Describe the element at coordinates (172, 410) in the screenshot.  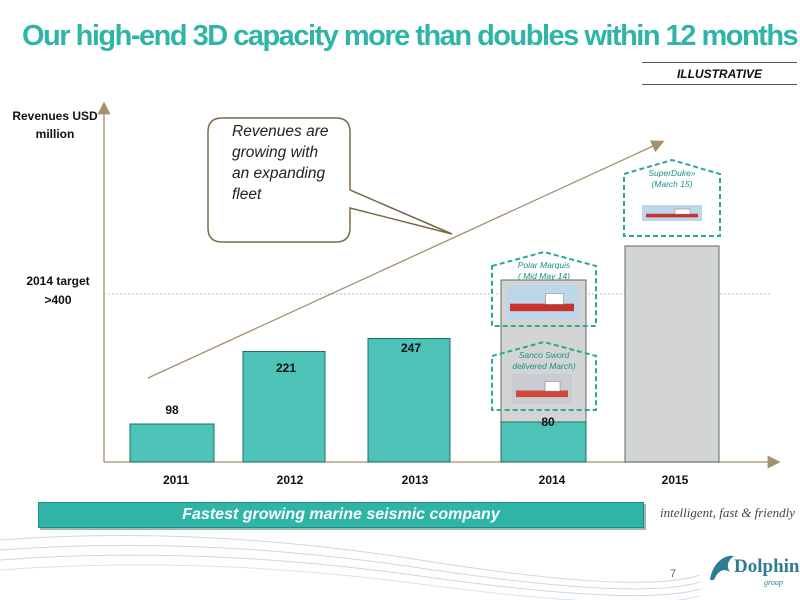
I see `value-label-2011: 98` at that location.